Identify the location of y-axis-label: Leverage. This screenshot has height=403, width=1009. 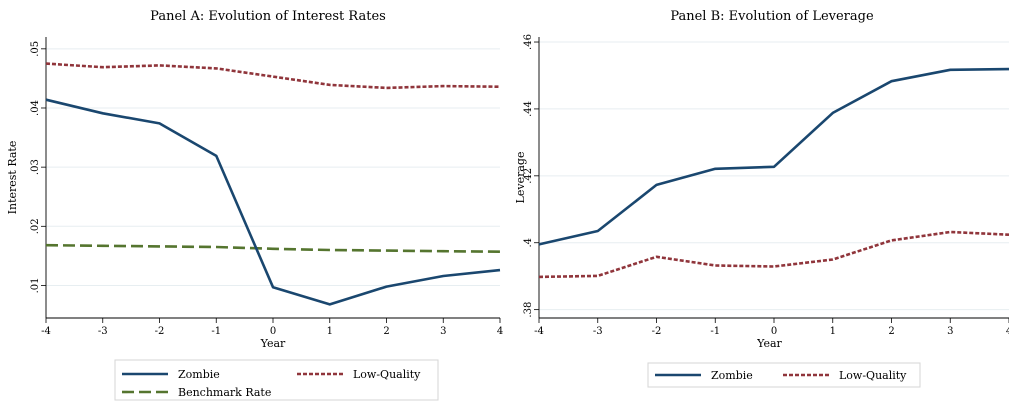
(520, 178).